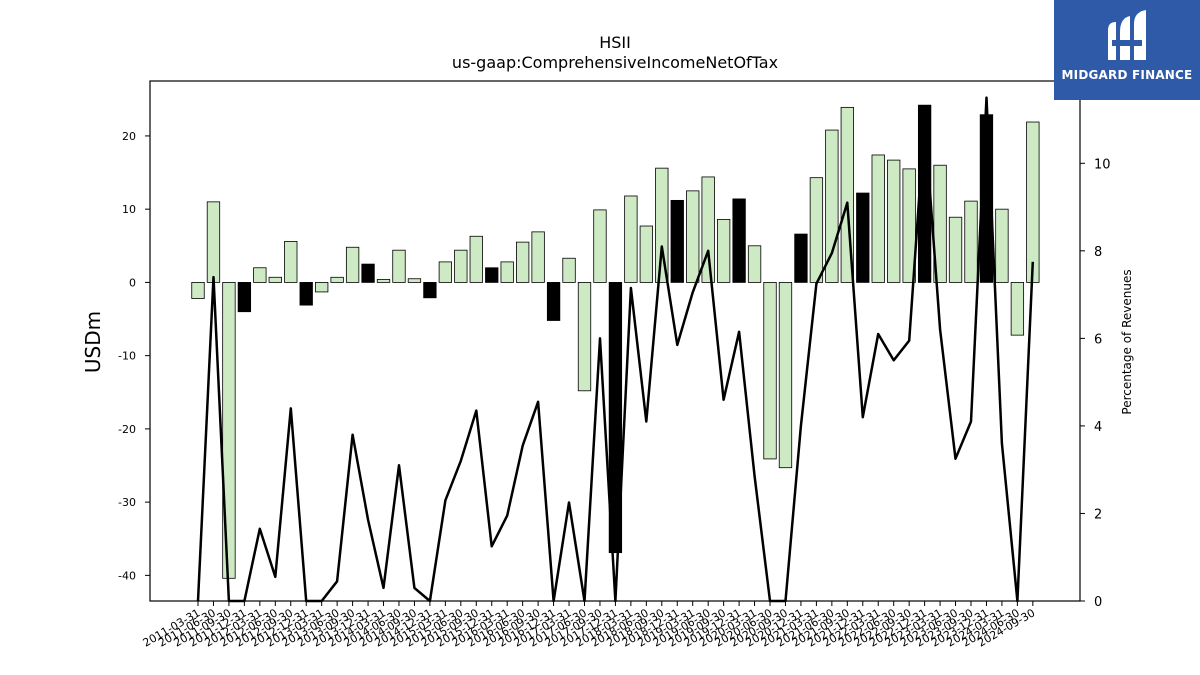 This screenshot has width=1200, height=675. I want to click on y2-tick-label: 8, so click(1098, 252).